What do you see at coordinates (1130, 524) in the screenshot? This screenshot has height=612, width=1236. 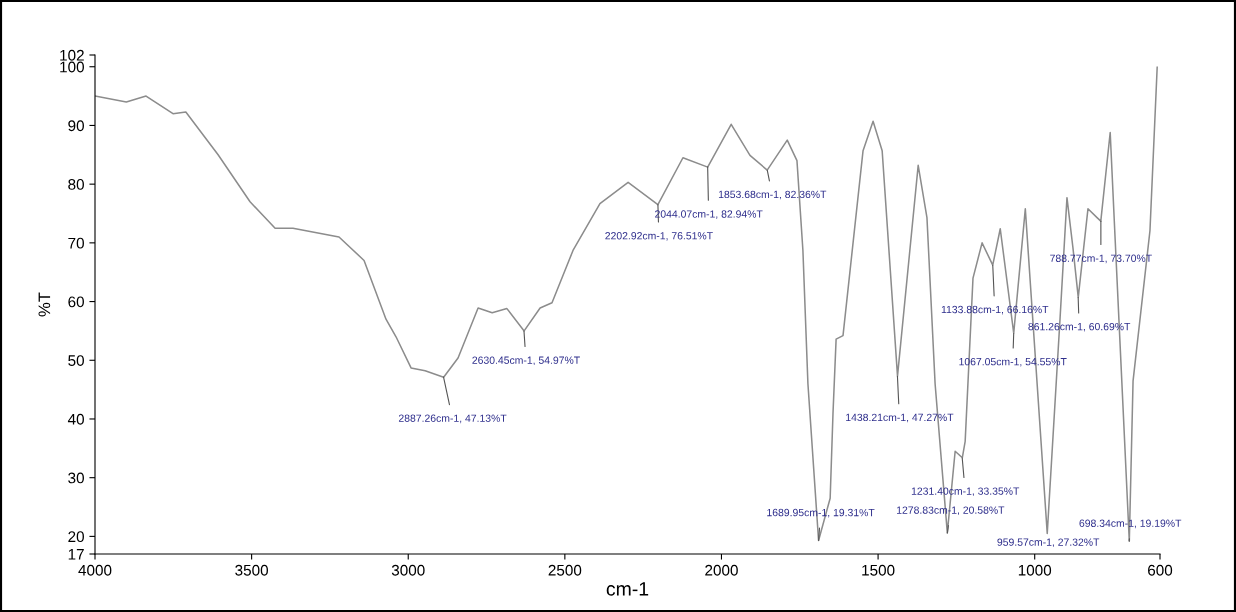 I see `annotation: 698.34cm-1, 19.19%T` at bounding box center [1130, 524].